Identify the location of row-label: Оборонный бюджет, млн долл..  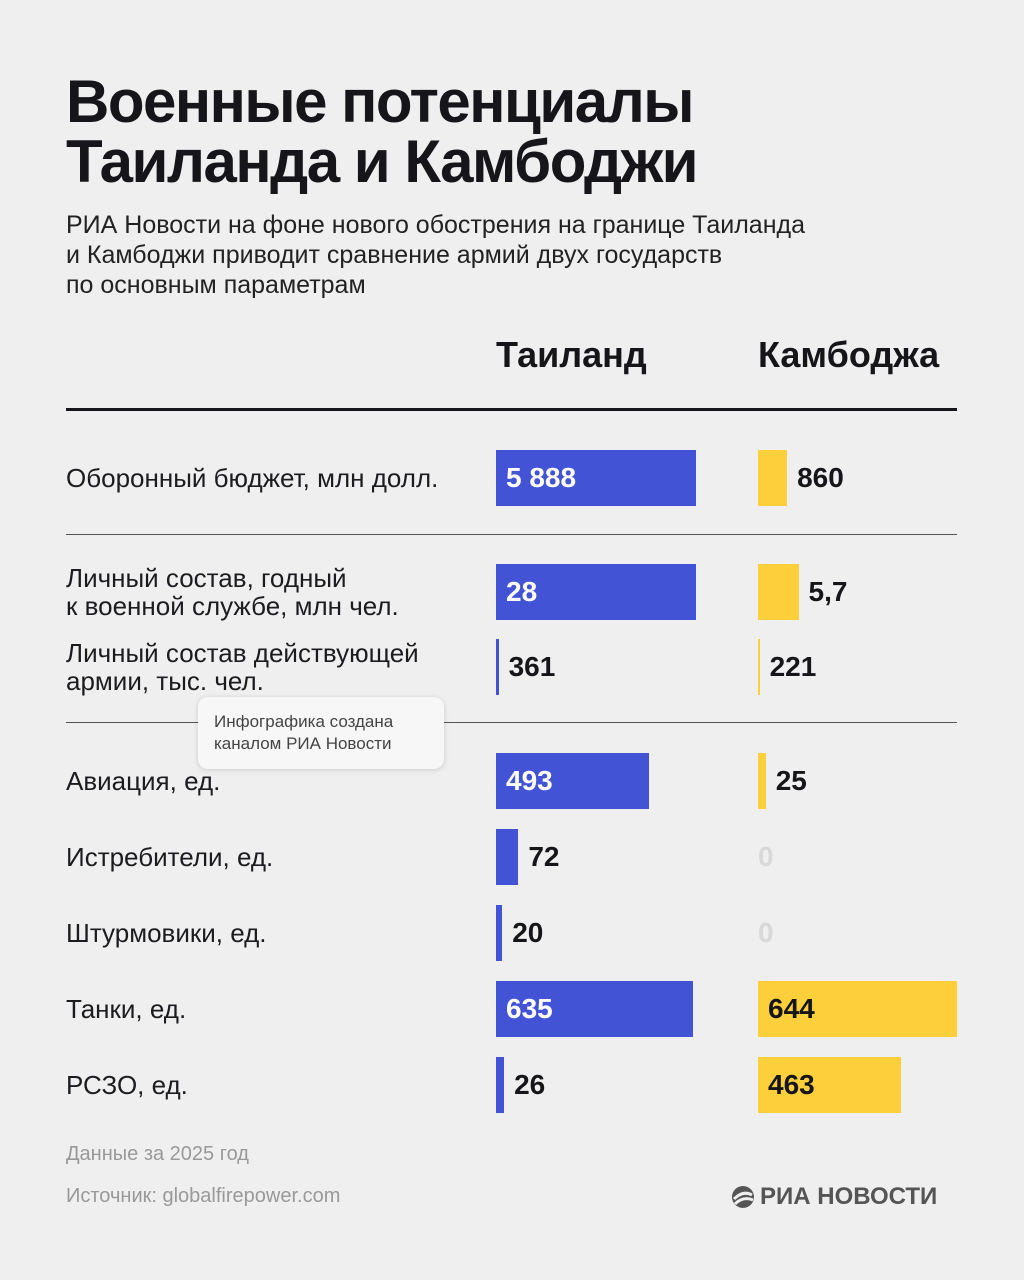
(252, 478).